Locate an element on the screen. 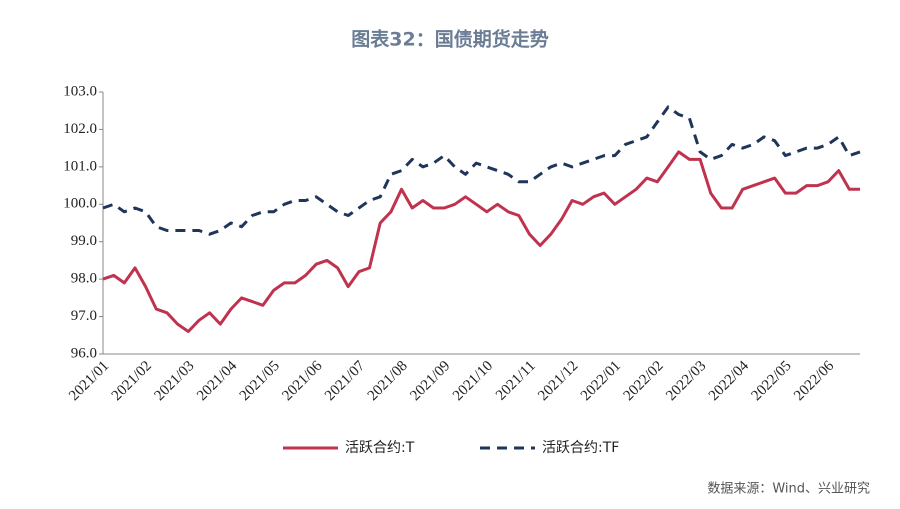  x-tick-label: 2021/11 is located at coordinates (516, 381).